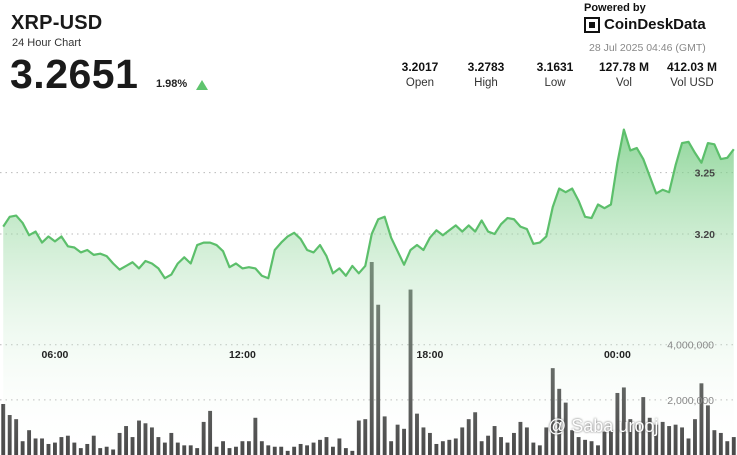 The width and height of the screenshot is (737, 455). What do you see at coordinates (647, 48) in the screenshot?
I see `timestamp: 28 Jul 2025 04:46 (GMT)` at bounding box center [647, 48].